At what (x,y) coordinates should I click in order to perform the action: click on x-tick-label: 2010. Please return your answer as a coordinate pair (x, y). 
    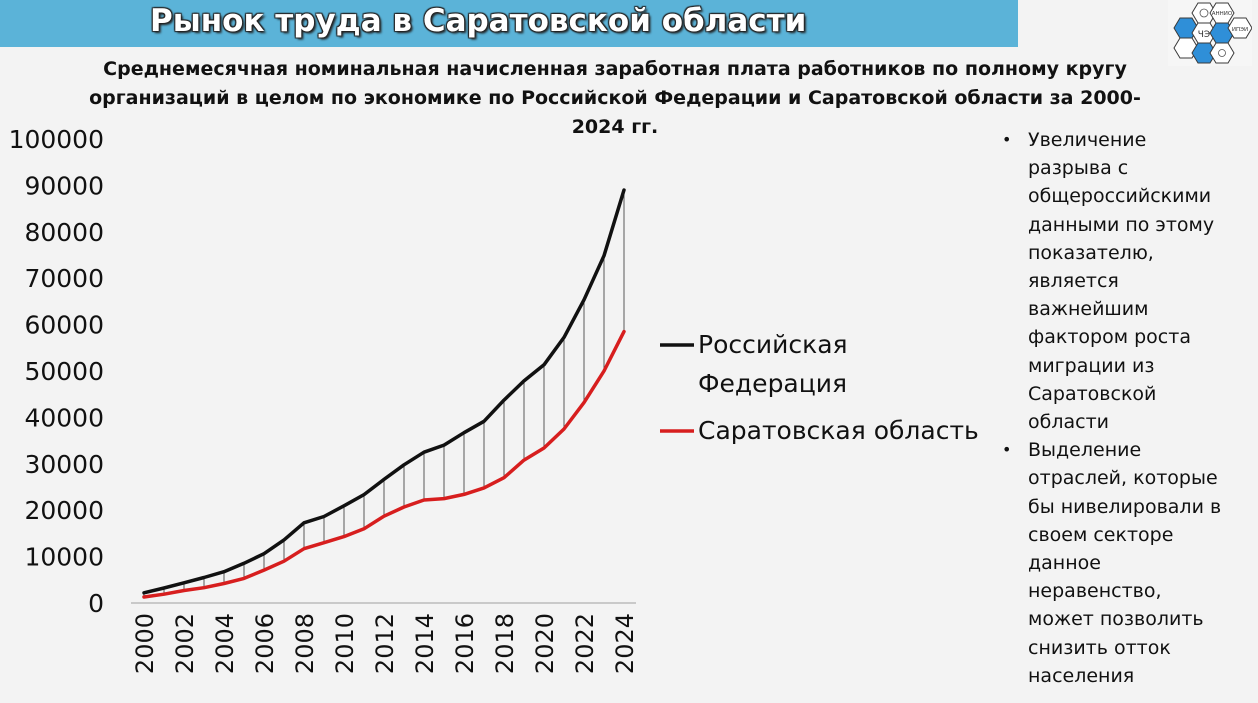
    Looking at the image, I should click on (345, 643).